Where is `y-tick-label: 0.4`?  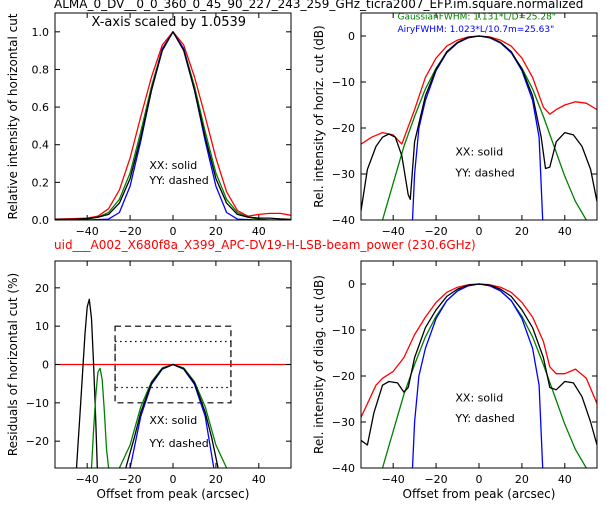
y-tick-label: 0.4 is located at coordinates (41, 145).